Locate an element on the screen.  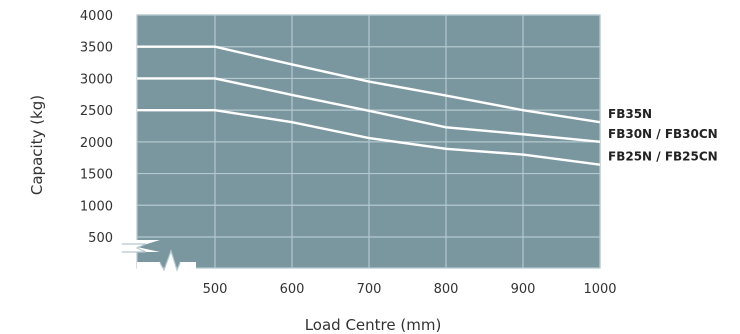
y-axis-break-line is located at coordinates (134, 248).